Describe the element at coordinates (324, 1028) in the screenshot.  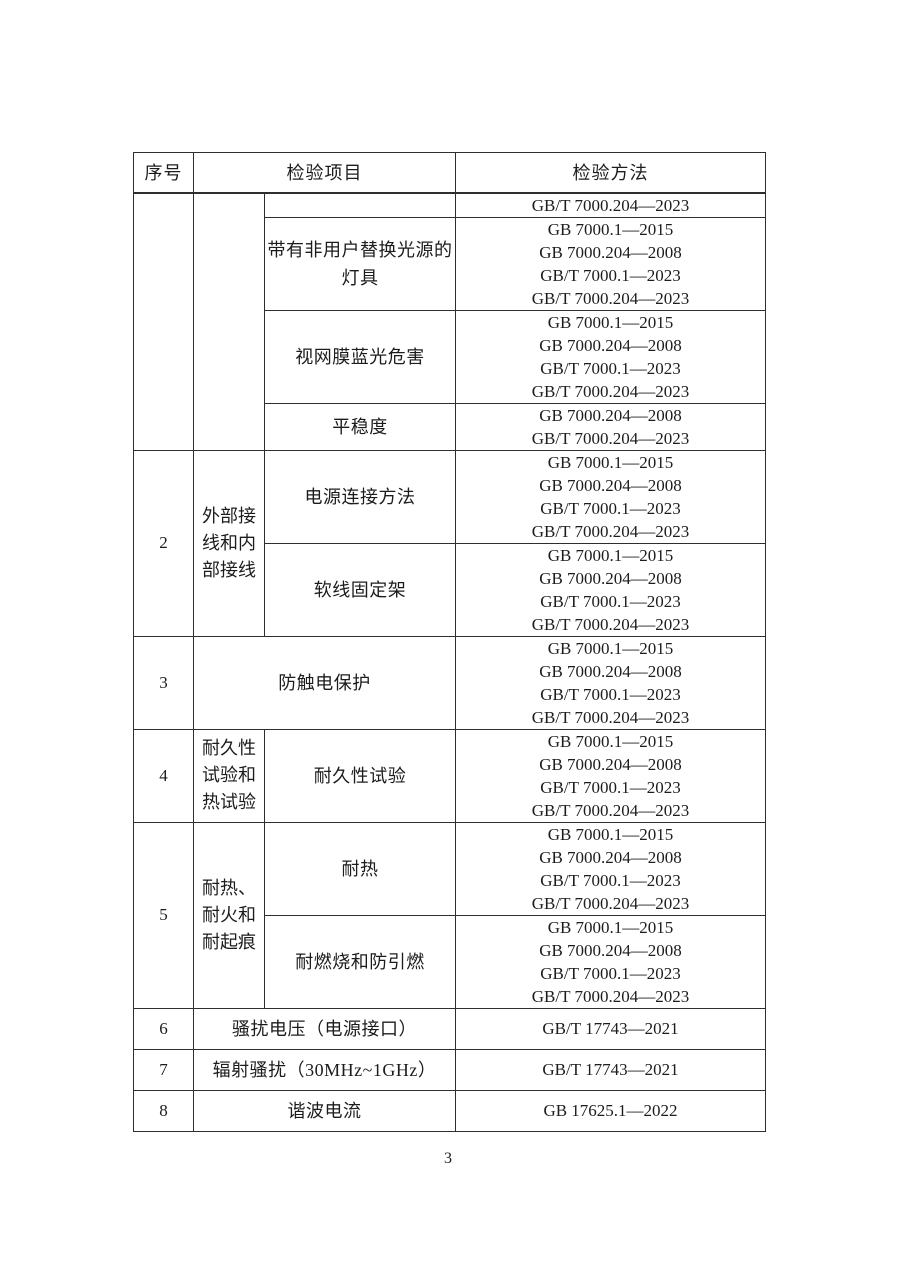
I see `item-cell: 骚扰电压（电源接口）` at that location.